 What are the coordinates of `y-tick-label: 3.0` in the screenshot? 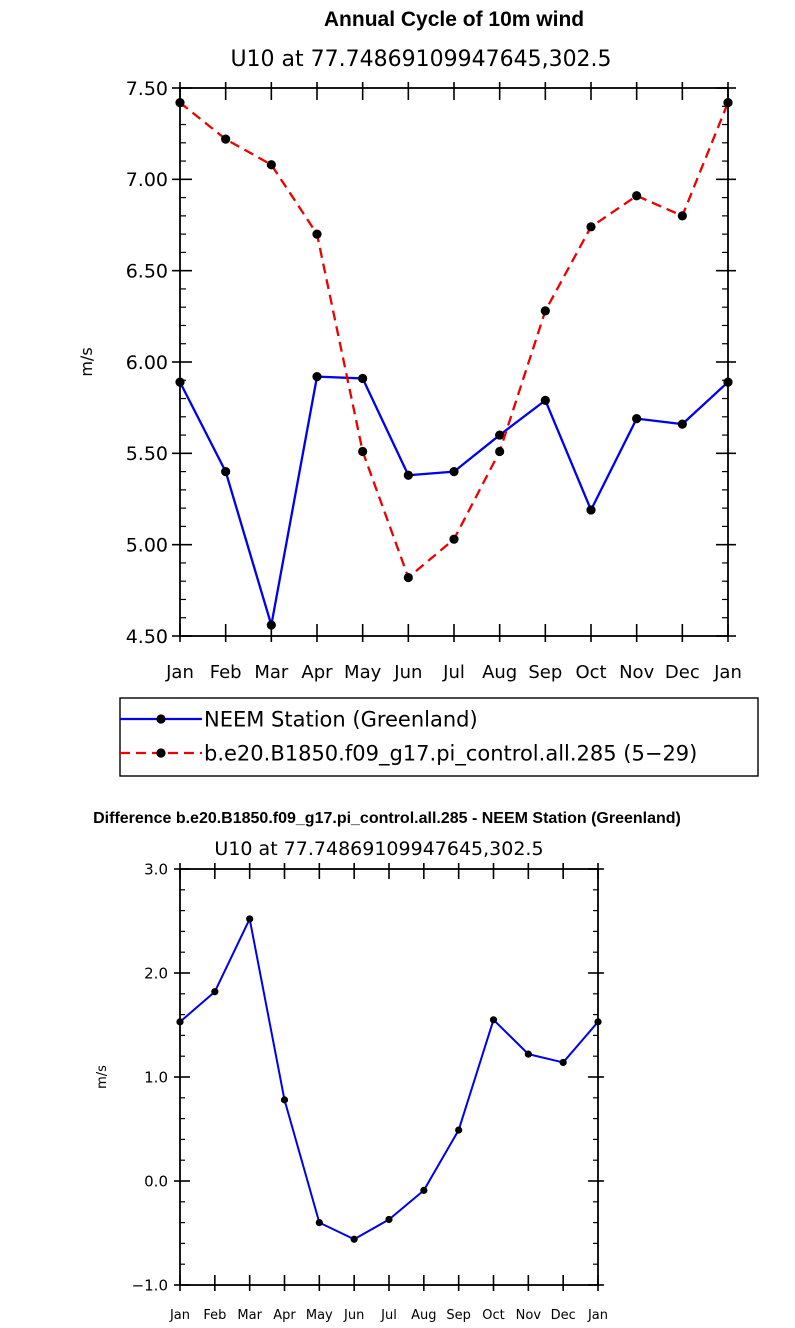 It's located at (156, 869).